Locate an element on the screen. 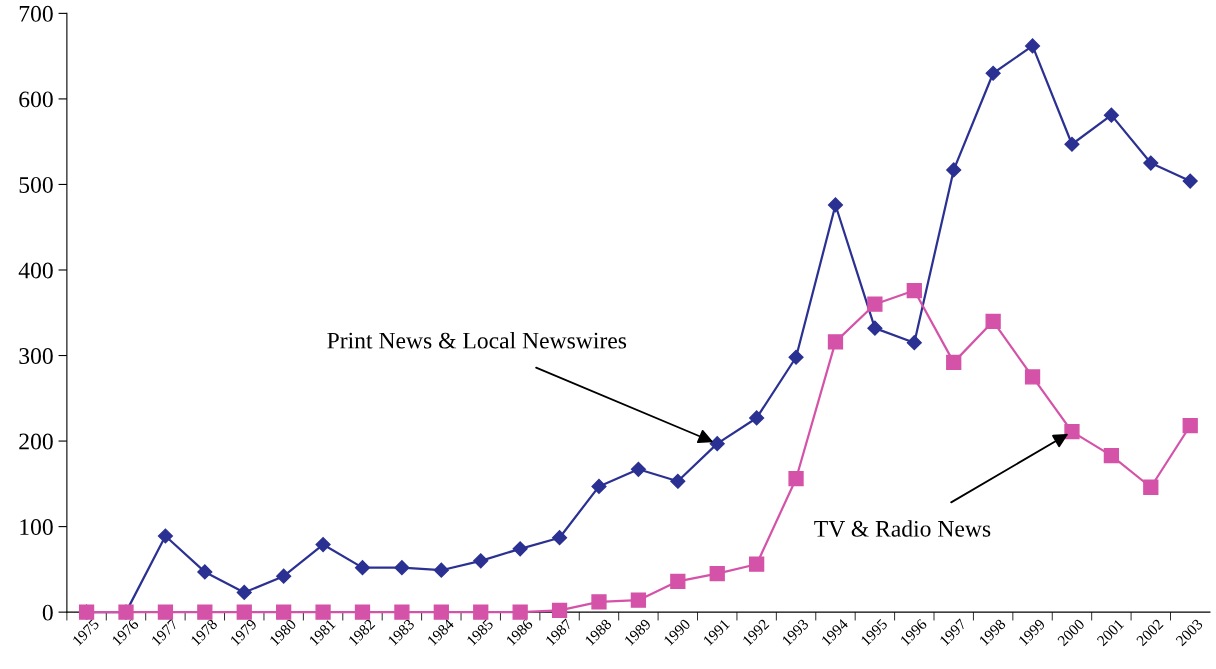  y-tick-label: 400 is located at coordinates (35, 270).